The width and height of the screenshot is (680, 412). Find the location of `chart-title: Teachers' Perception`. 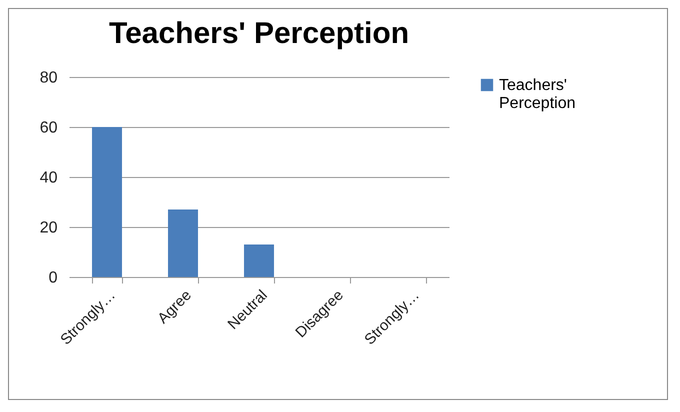

chart-title: Teachers' Perception is located at coordinates (259, 33).